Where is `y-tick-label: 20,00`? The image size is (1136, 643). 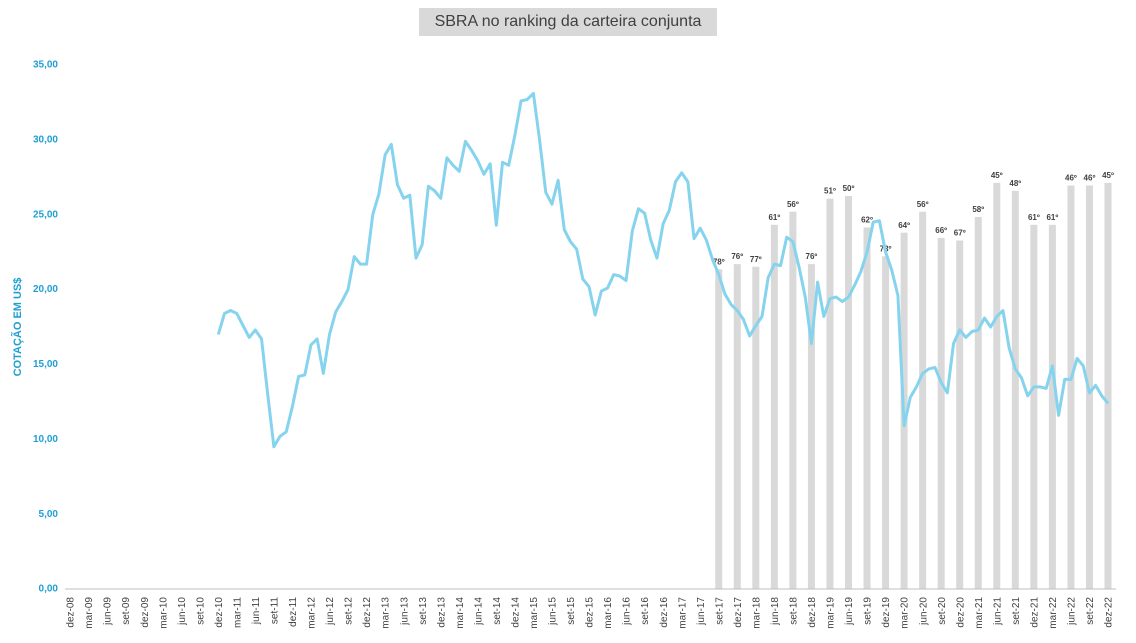 y-tick-label: 20,00 is located at coordinates (45, 289).